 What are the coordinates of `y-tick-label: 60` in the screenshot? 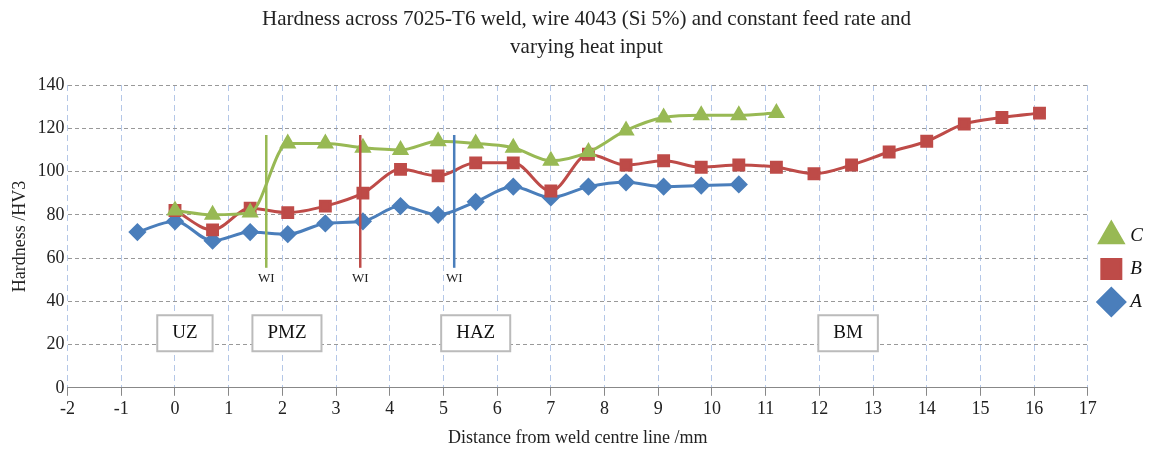 It's located at (55, 256).